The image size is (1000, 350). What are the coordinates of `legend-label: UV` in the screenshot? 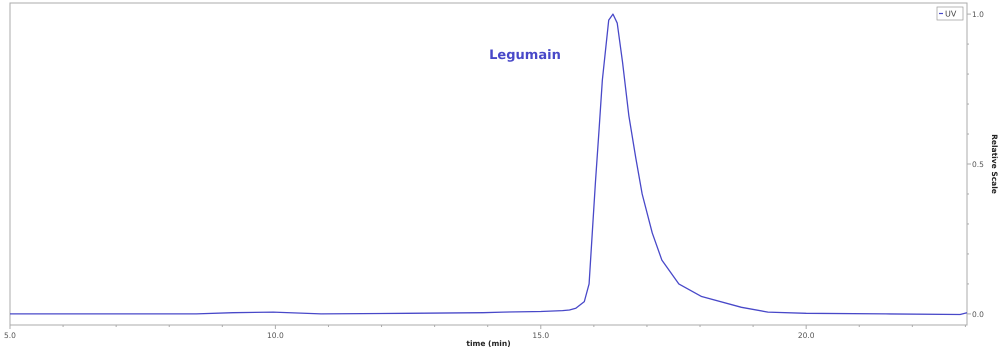 It's located at (951, 14).